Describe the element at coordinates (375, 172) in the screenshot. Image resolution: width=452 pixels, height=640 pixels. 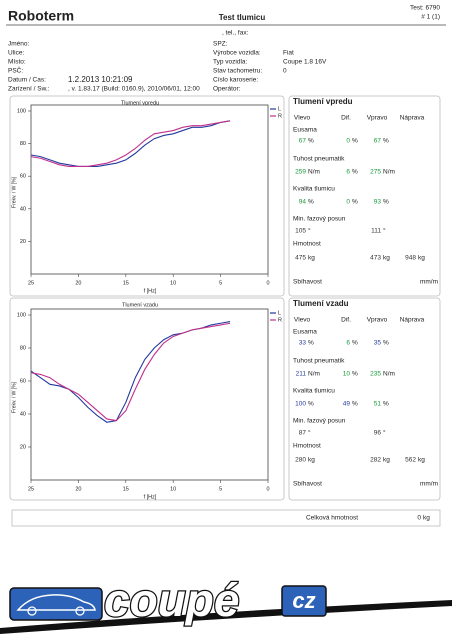
I see `result-value: 275` at that location.